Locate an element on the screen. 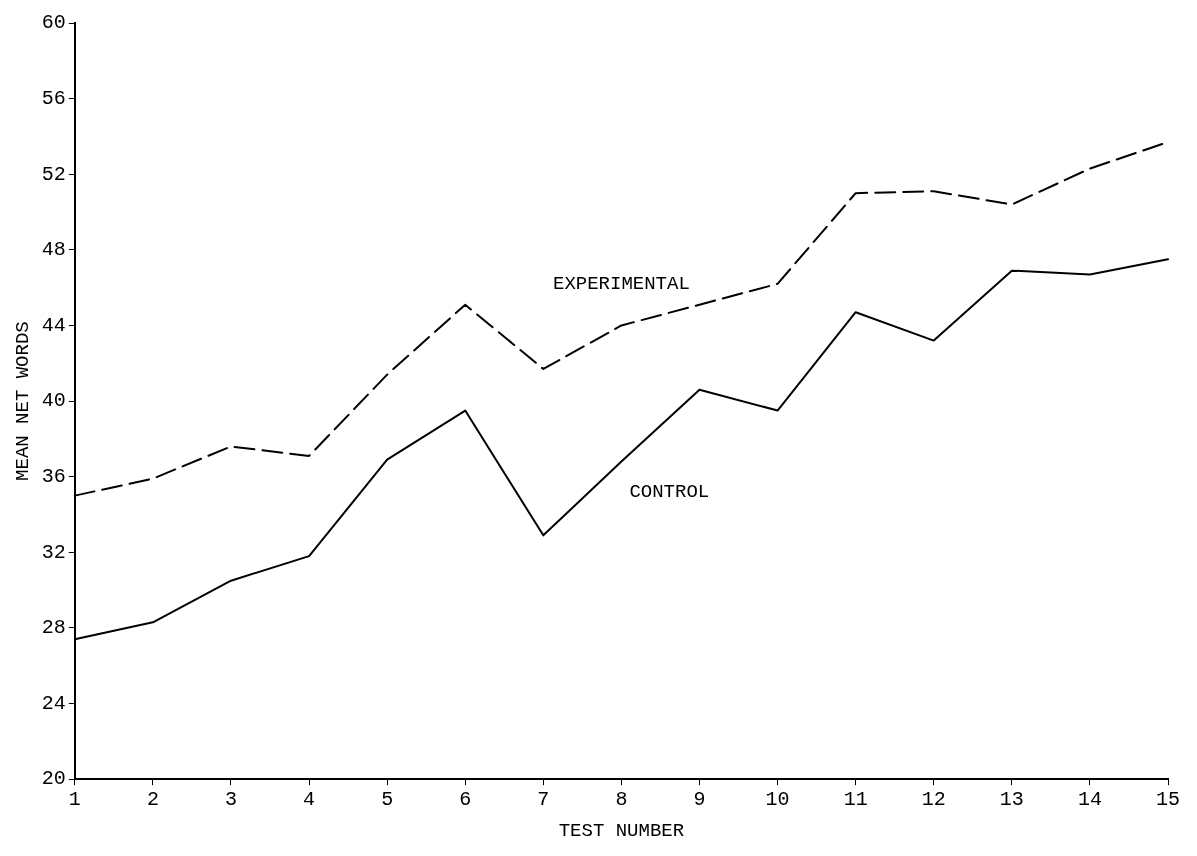 This screenshot has height=856, width=1197. x-tick-label: 2 is located at coordinates (152, 800).